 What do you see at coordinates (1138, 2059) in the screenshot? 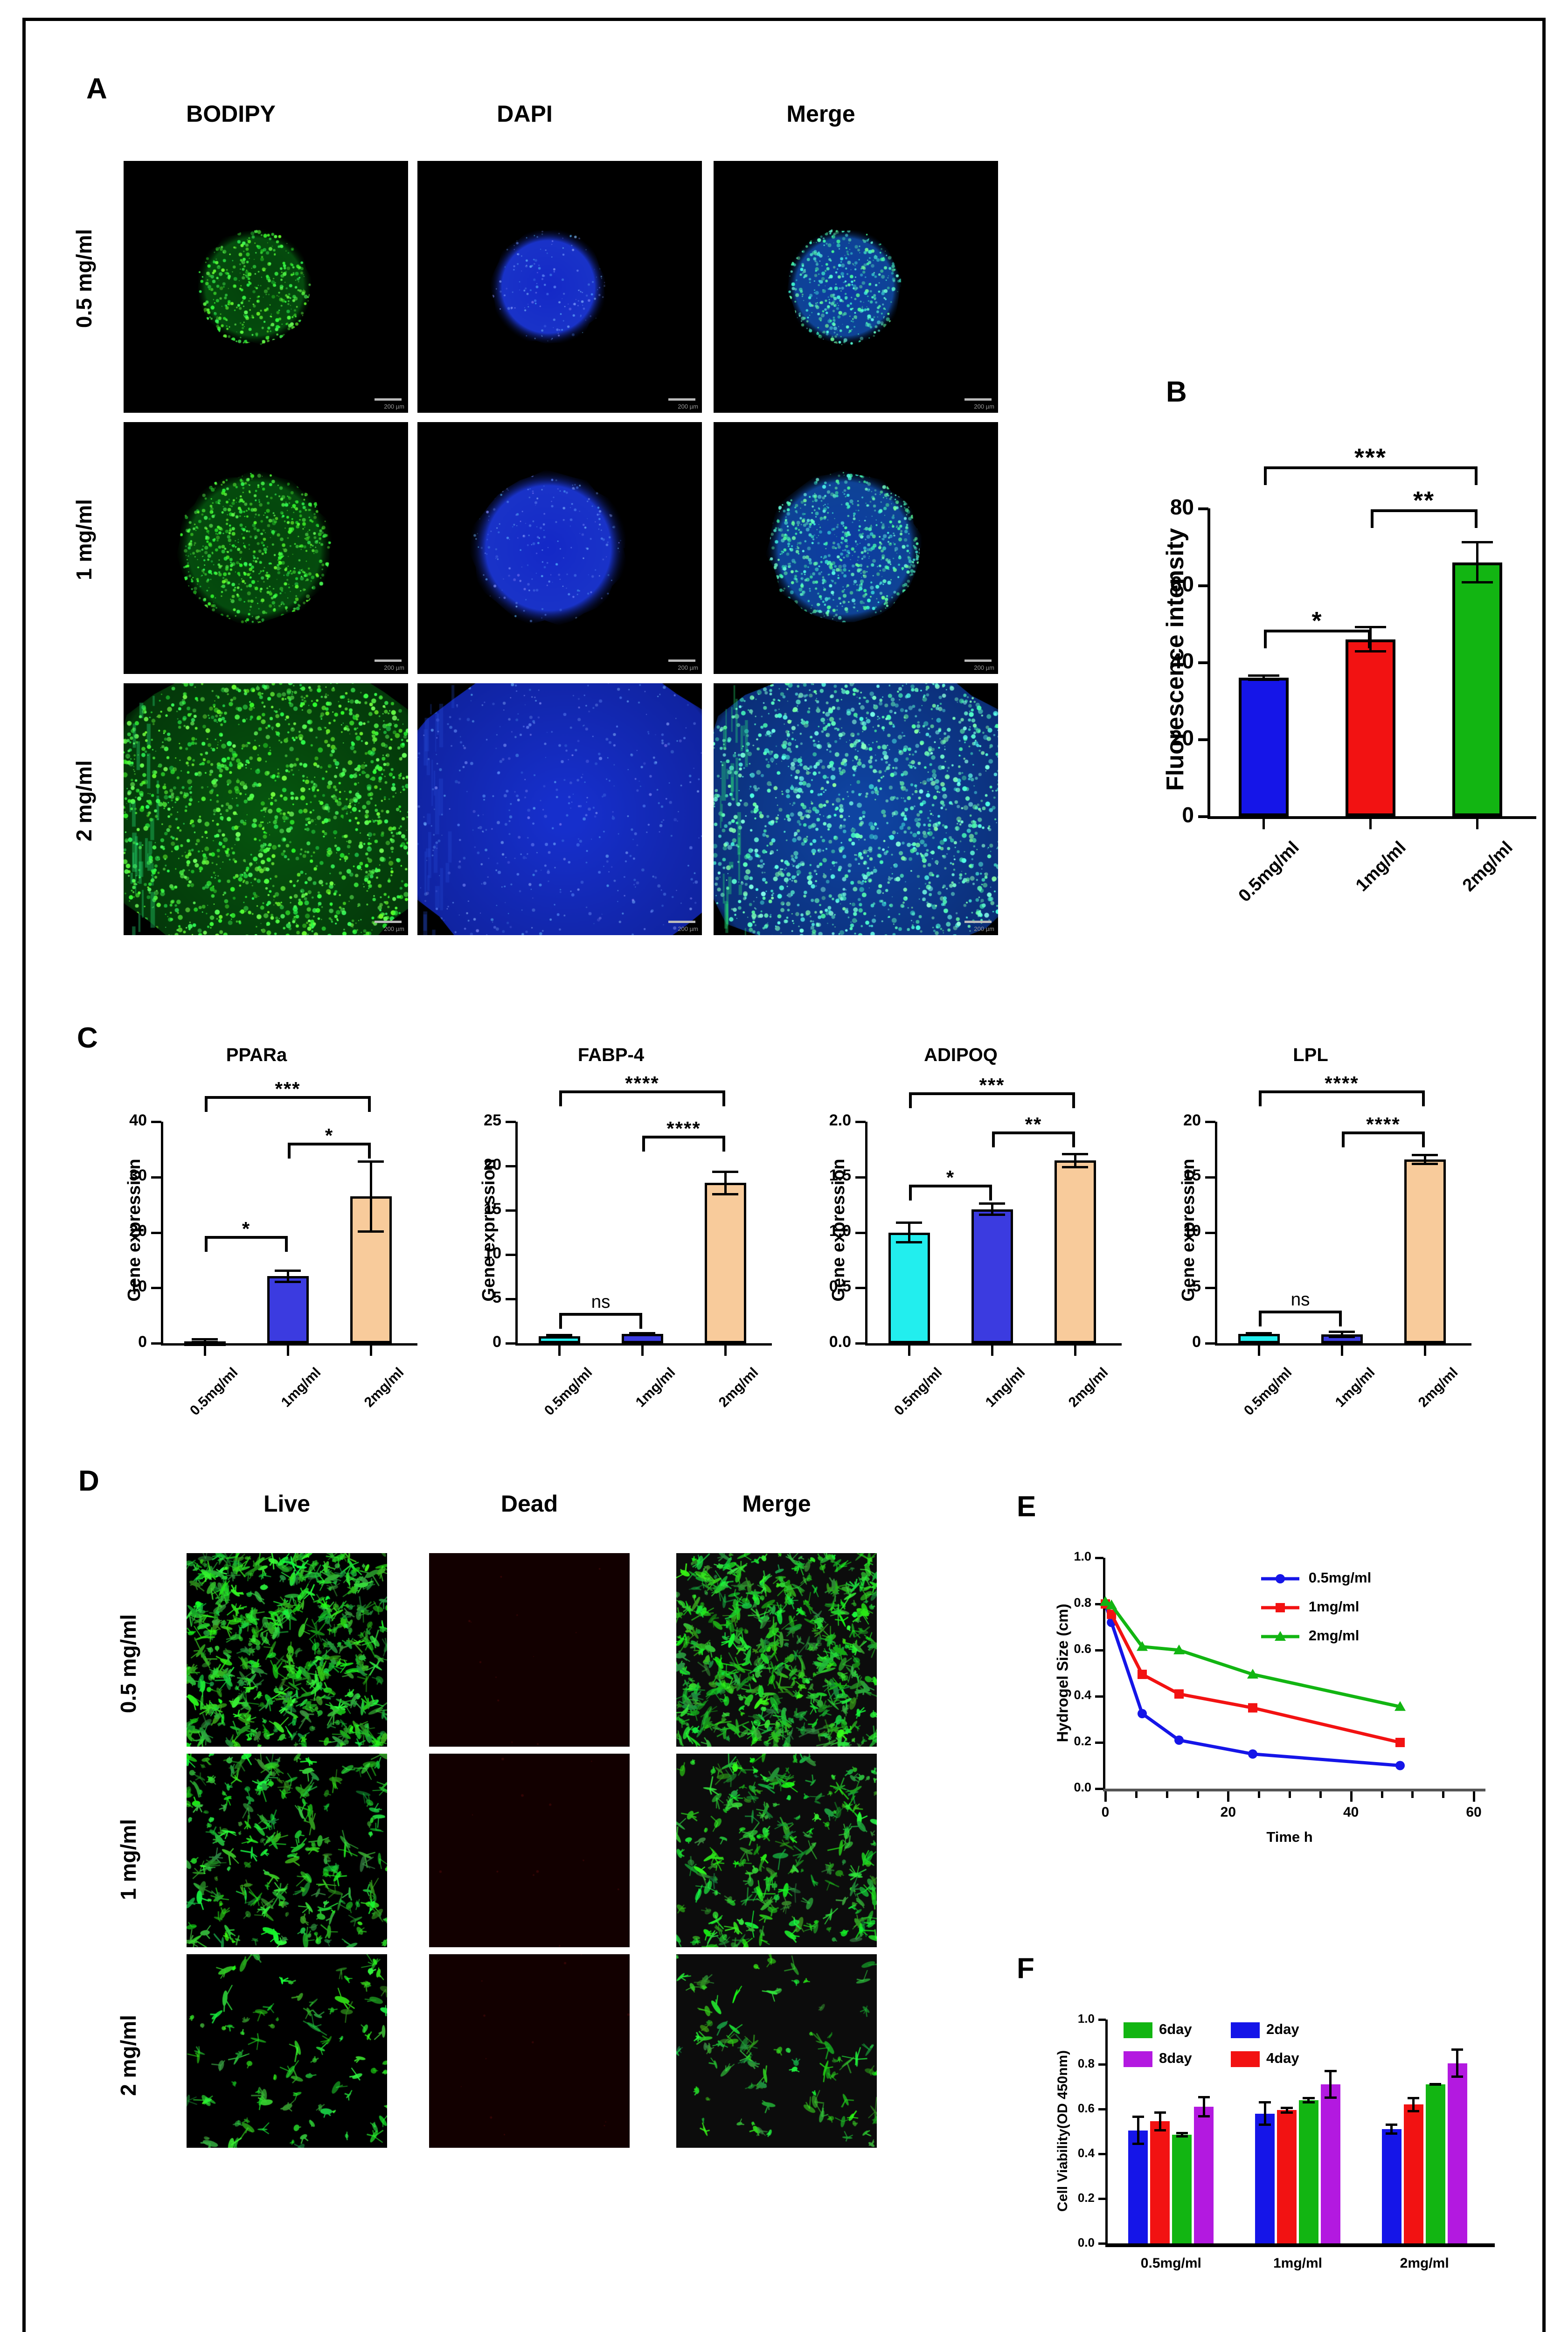
I see `legend-swatch-8day` at bounding box center [1138, 2059].